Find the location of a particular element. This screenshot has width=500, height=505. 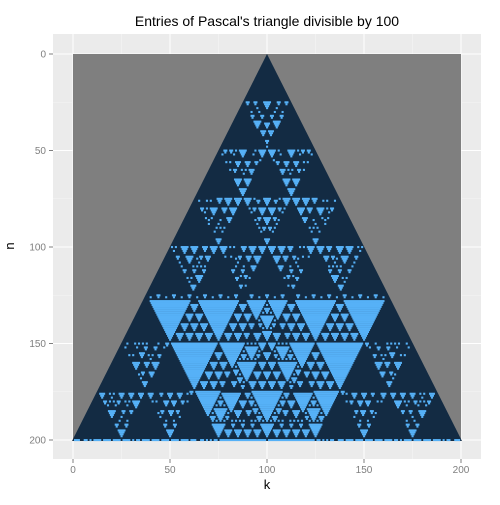

x-axis-title: k is located at coordinates (267, 484).